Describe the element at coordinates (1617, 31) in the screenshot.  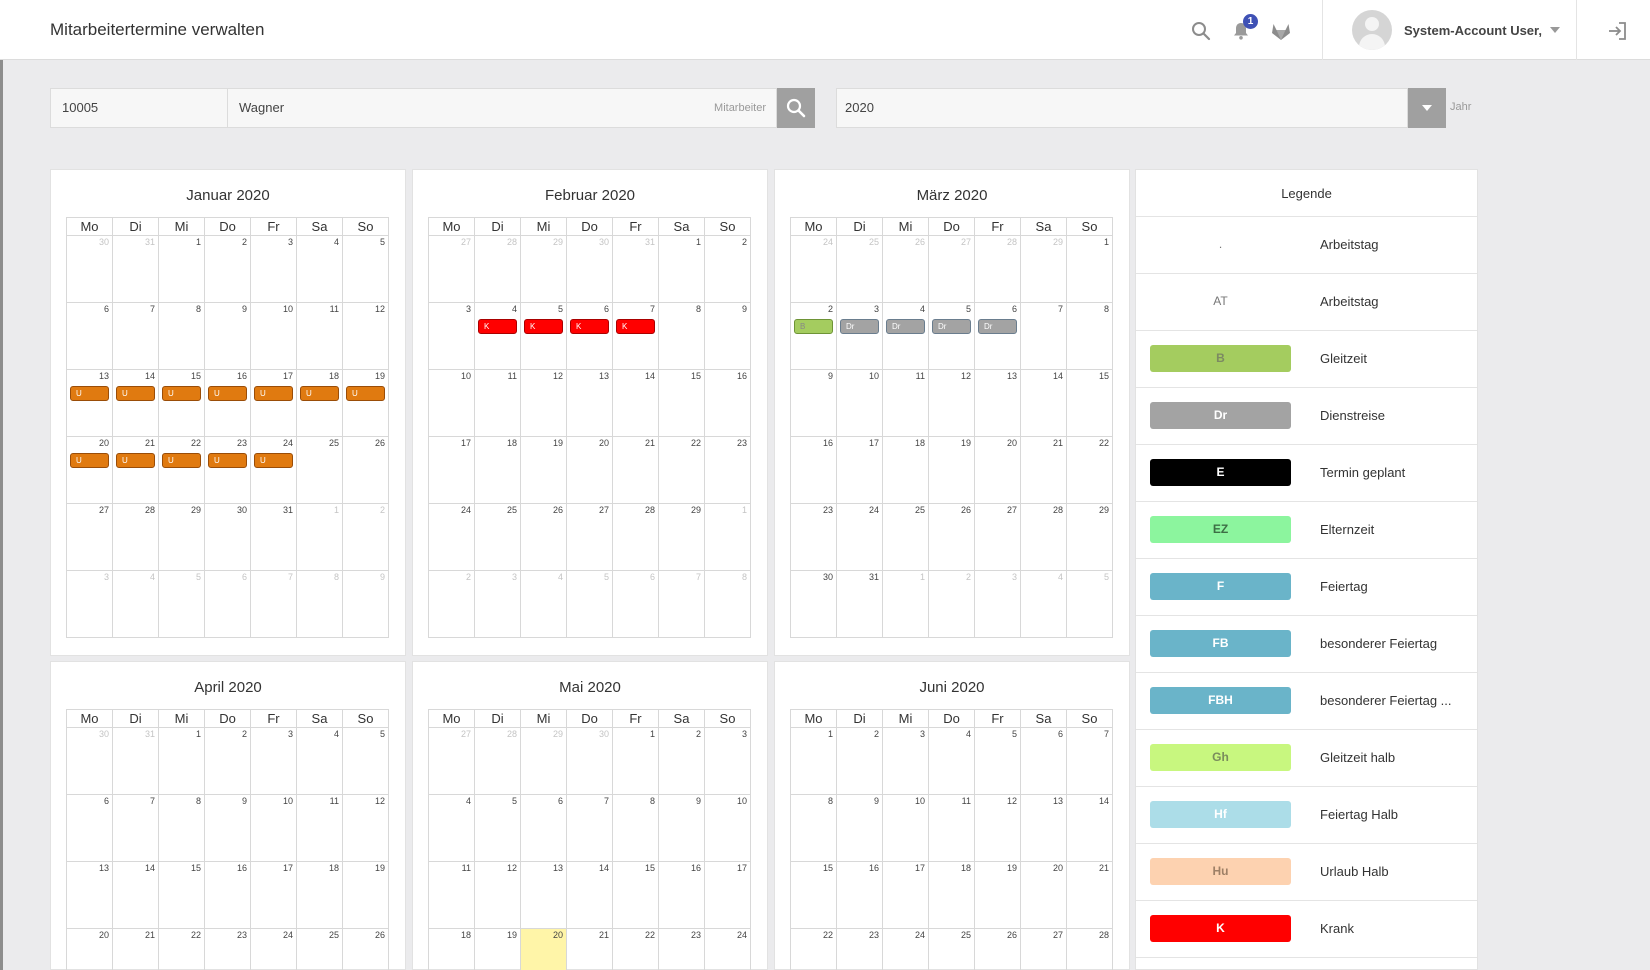
I see `logout-icon` at that location.